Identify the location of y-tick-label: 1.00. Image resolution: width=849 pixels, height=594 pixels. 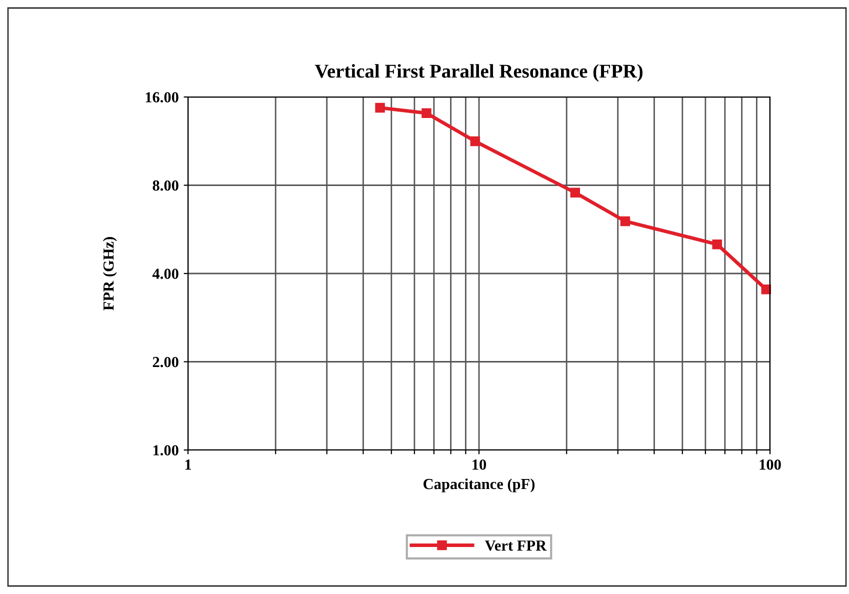
(165, 450).